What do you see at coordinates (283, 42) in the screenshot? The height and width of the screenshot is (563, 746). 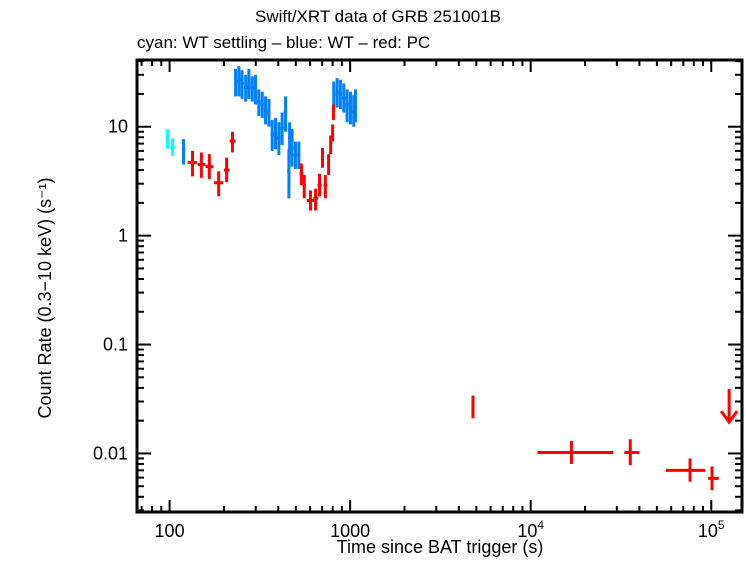 I see `chart-subtitle: cyan: WT settling – blue: WT – red: PC` at bounding box center [283, 42].